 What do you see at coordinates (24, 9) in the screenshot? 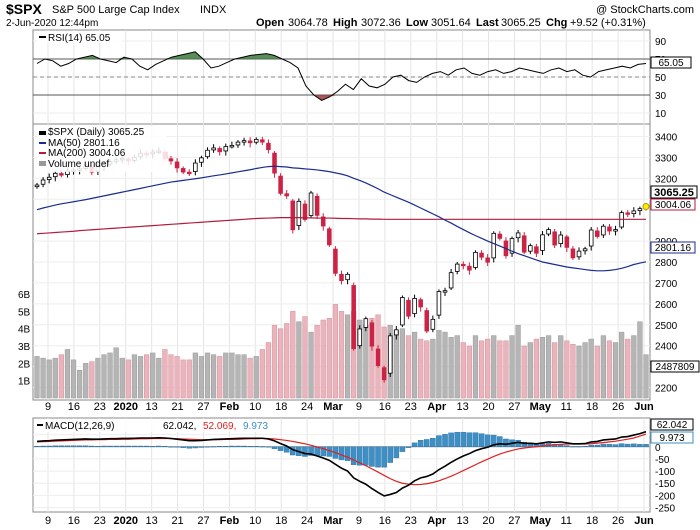
I see `symbol: $SPX` at bounding box center [24, 9].